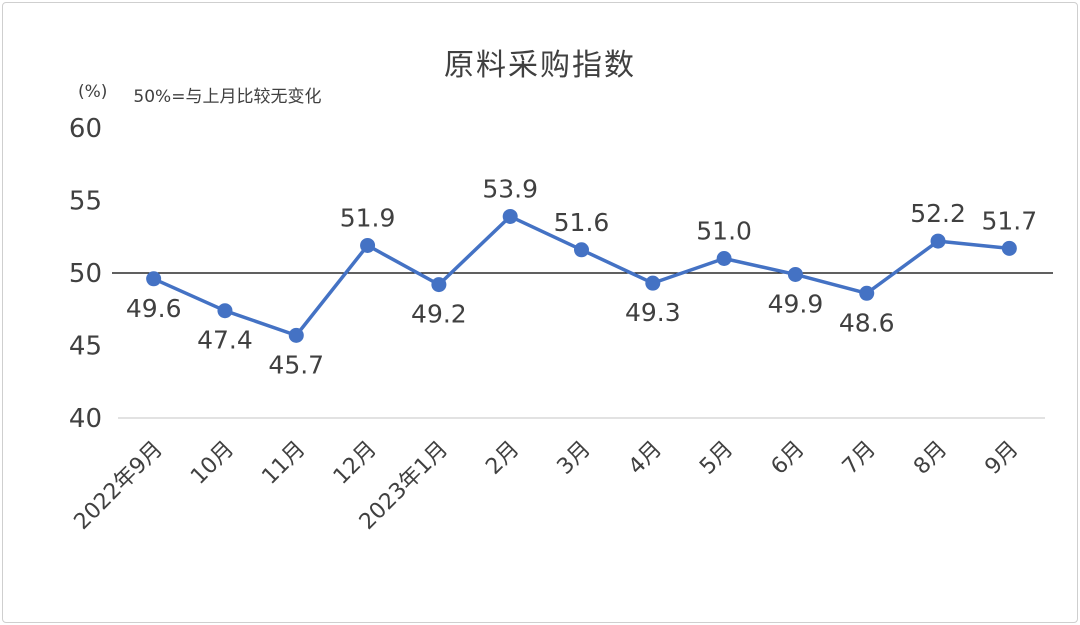 Image resolution: width=1080 pixels, height=625 pixels. I want to click on data-label: 51.6, so click(582, 222).